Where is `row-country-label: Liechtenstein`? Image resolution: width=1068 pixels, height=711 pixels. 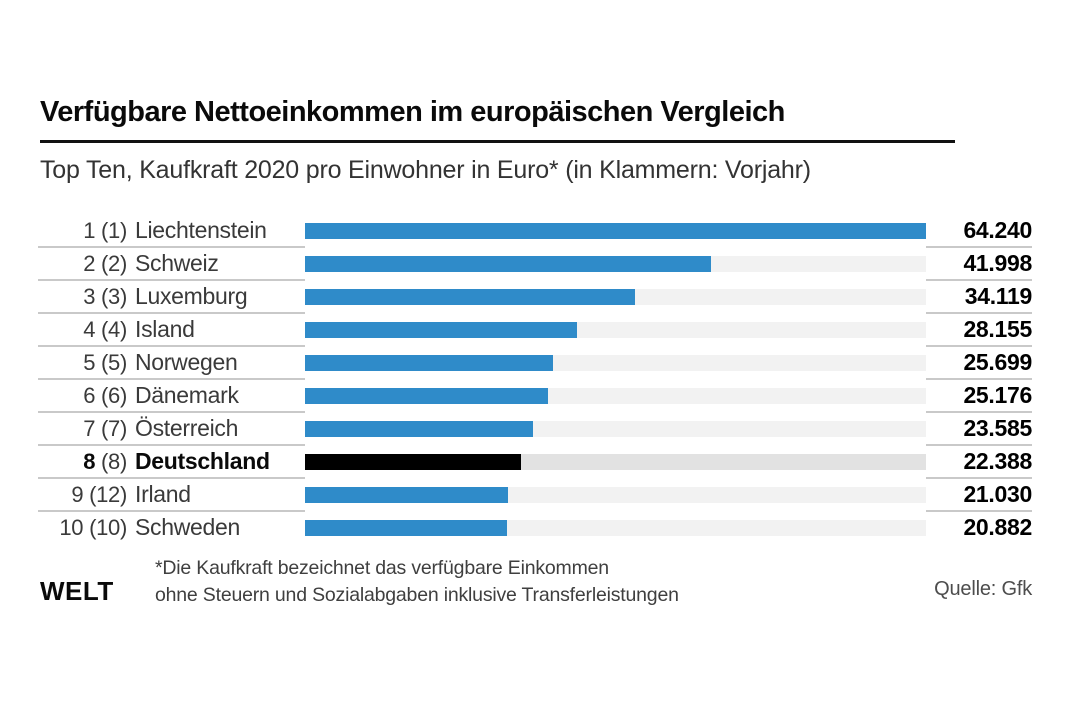
row-country-label: Liechtenstein is located at coordinates (201, 230).